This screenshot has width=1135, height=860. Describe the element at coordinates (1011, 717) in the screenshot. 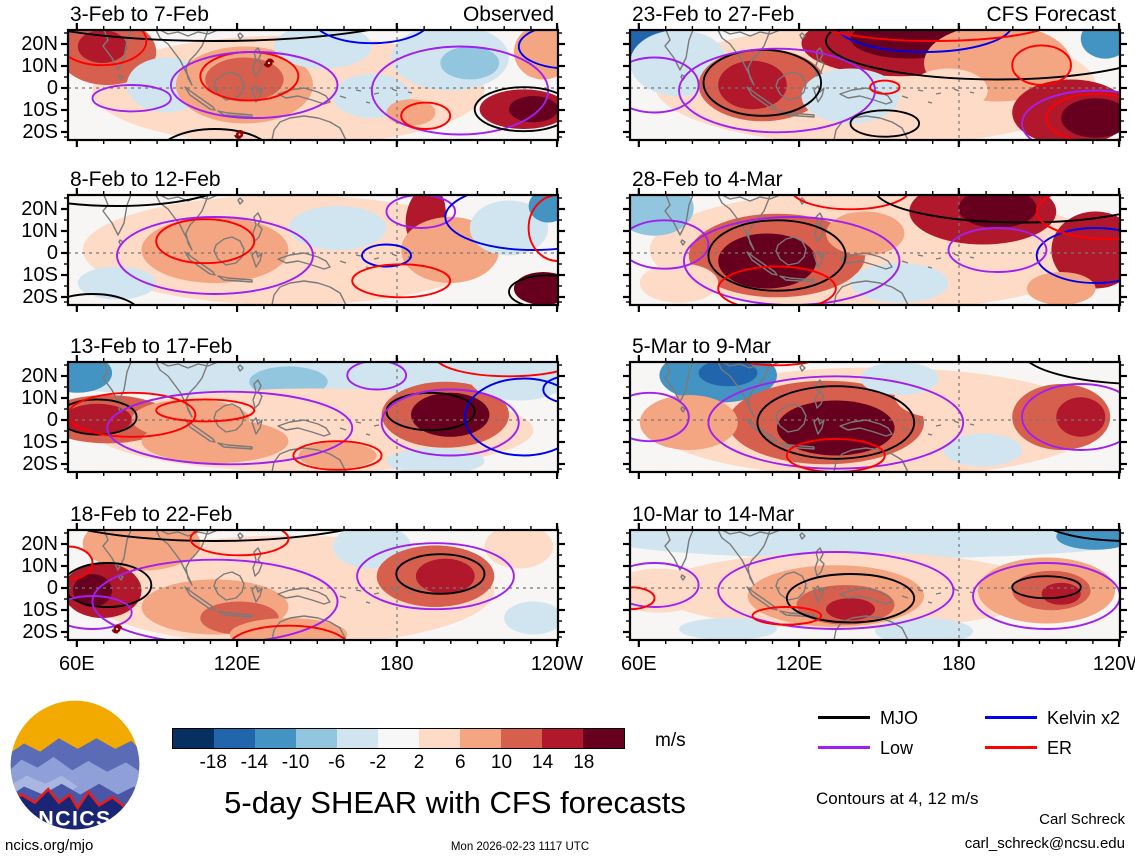

I see `legend-swatch-kelvin-x2` at that location.